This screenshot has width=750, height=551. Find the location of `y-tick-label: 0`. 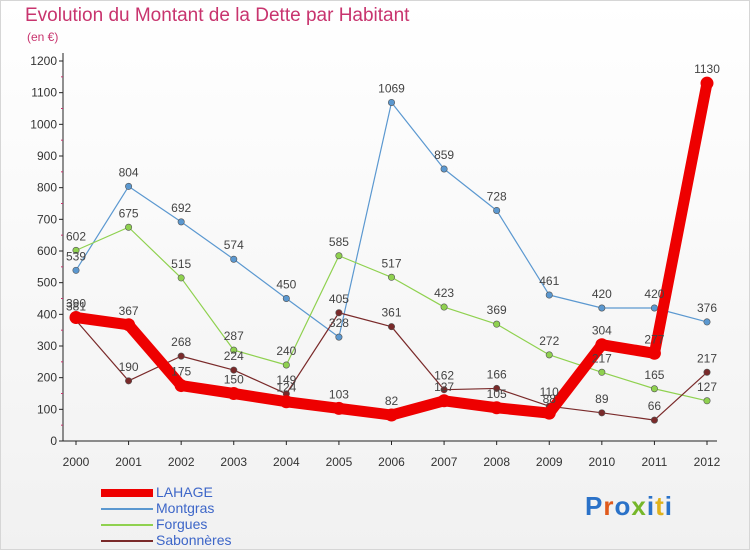

y-tick-label: 0 is located at coordinates (53, 441).